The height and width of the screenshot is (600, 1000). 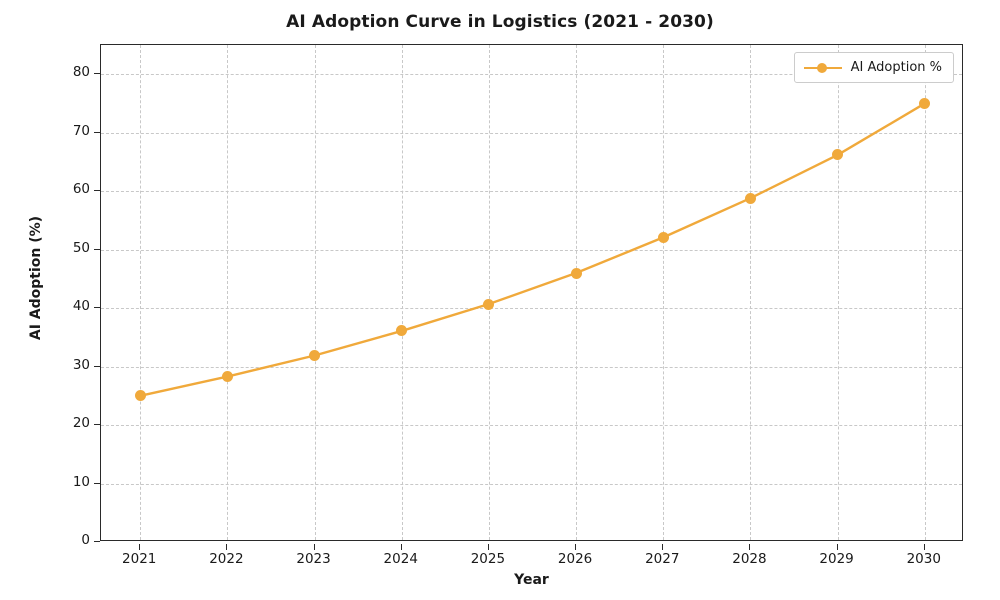 What do you see at coordinates (85, 540) in the screenshot?
I see `y-tick-label: 0` at bounding box center [85, 540].